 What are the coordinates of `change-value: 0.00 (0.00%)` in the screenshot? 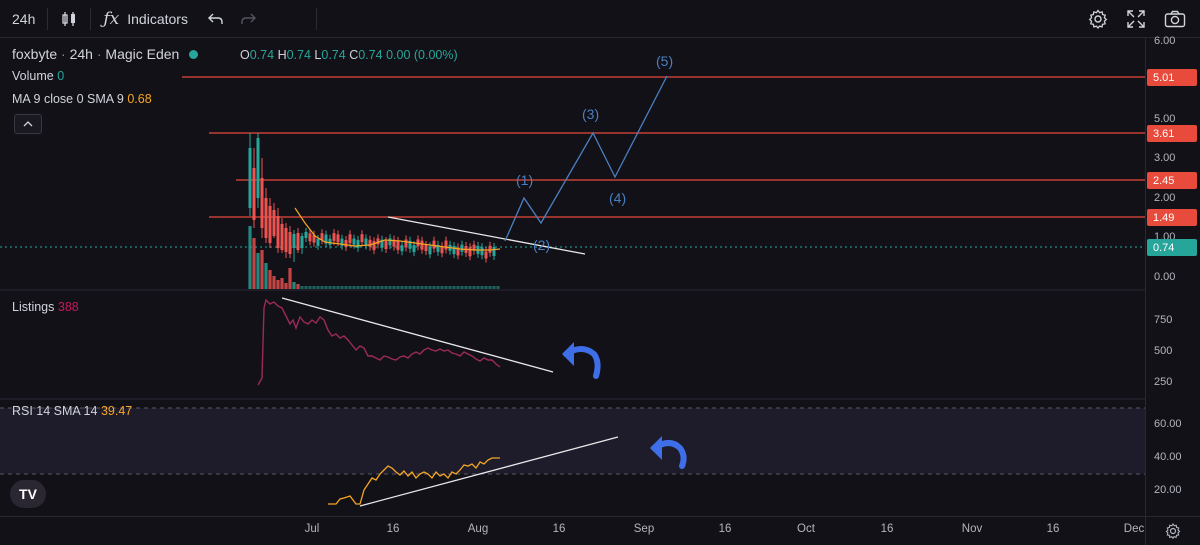 It's located at (422, 55).